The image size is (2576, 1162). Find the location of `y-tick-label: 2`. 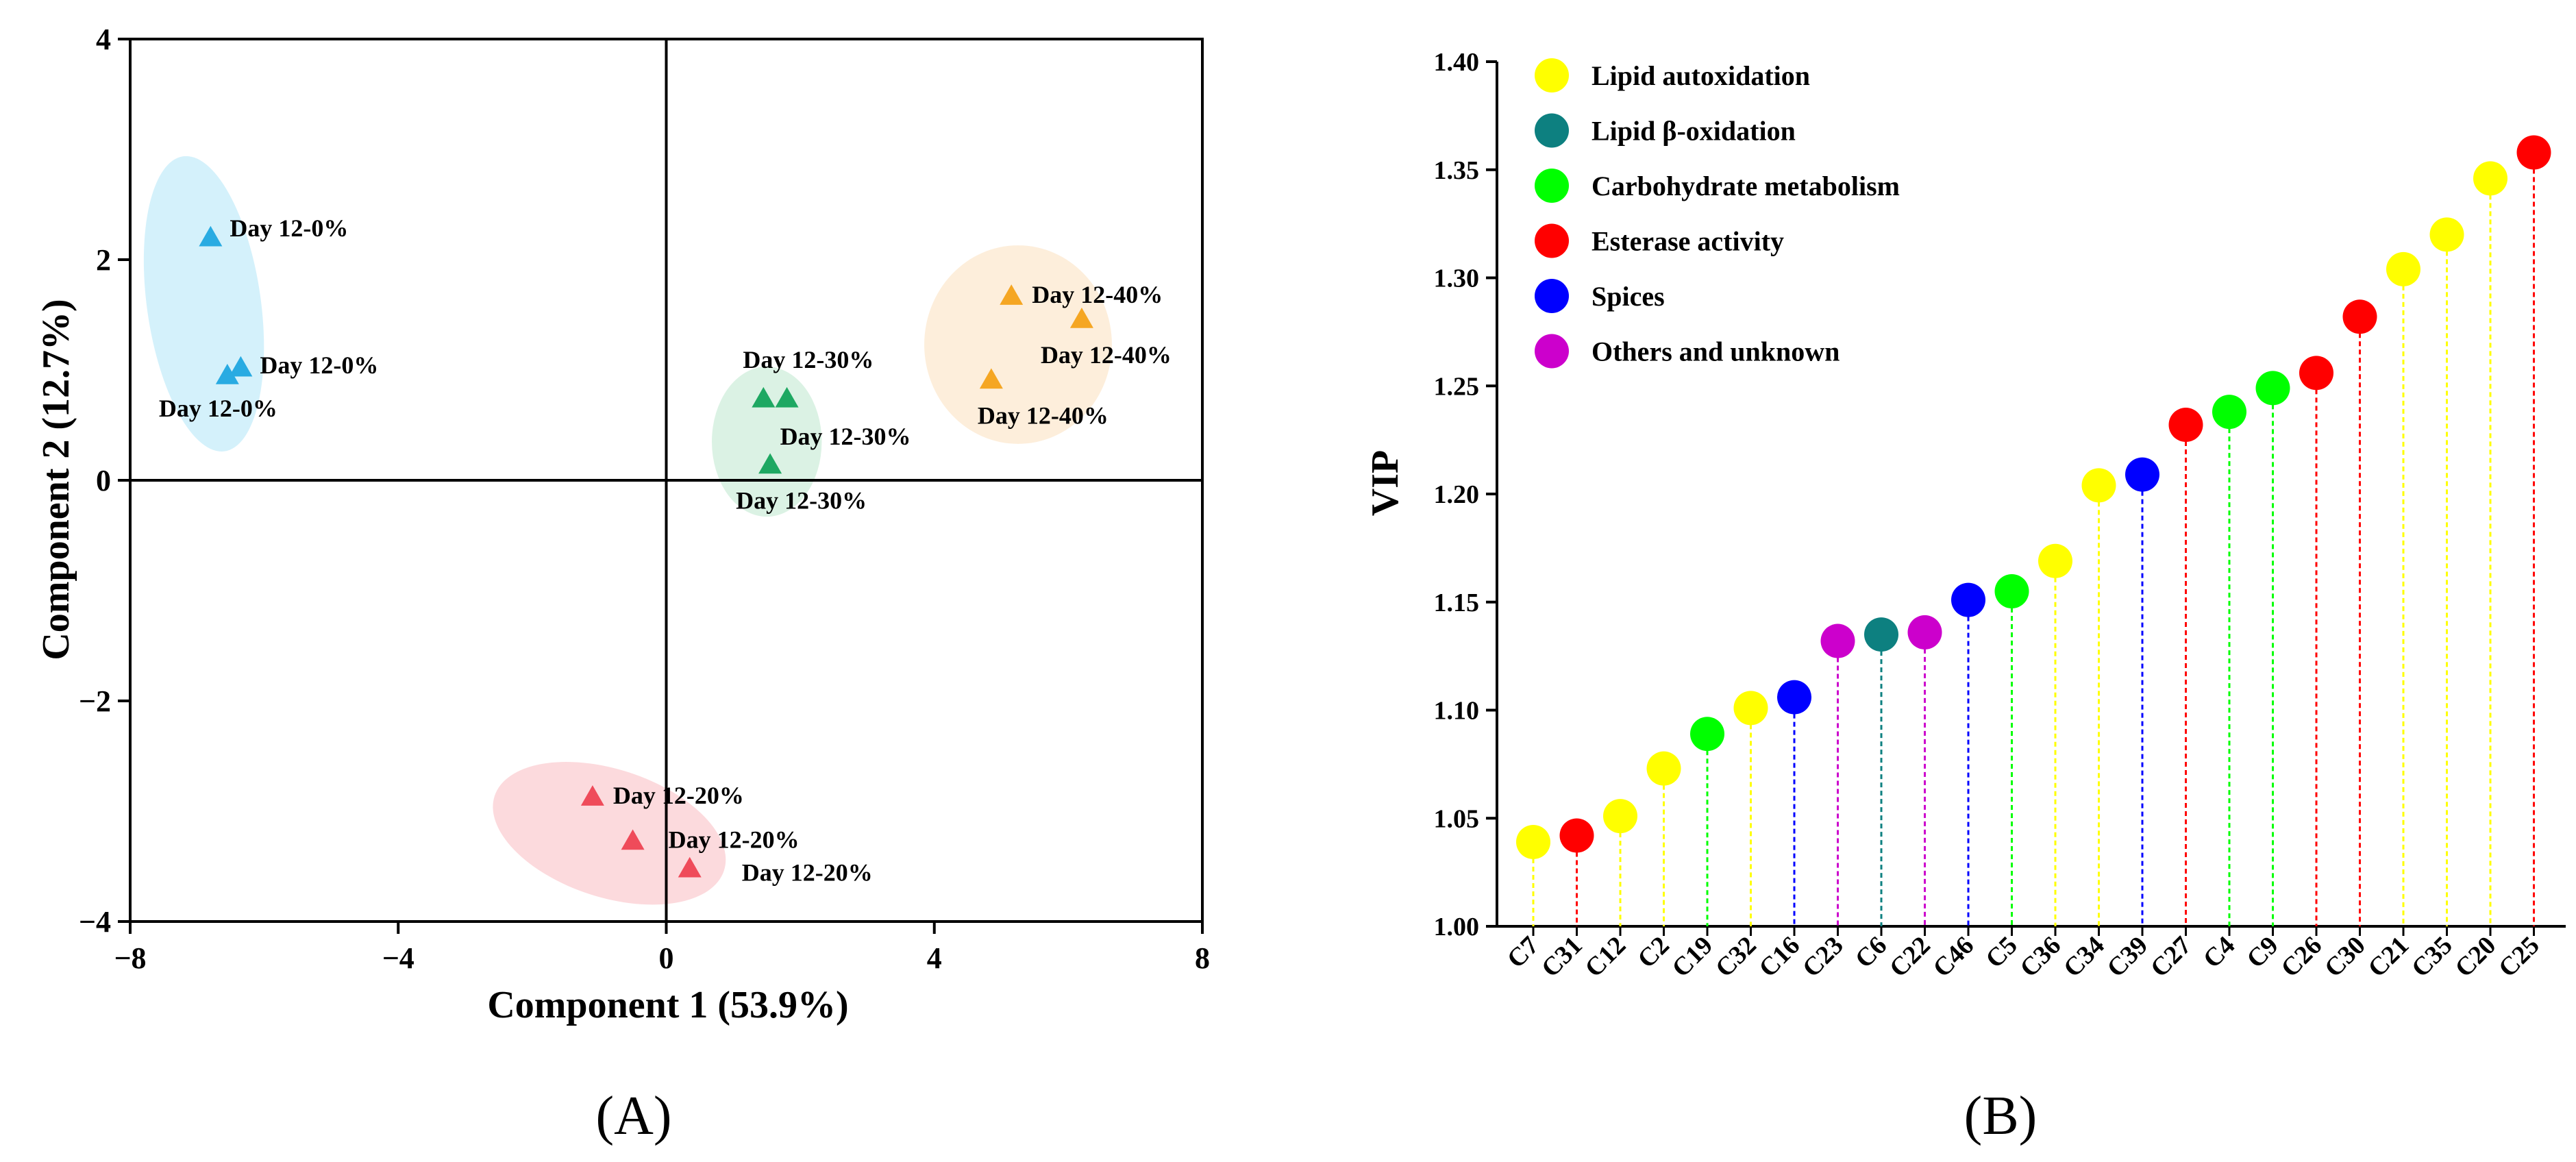

y-tick-label: 2 is located at coordinates (103, 260).